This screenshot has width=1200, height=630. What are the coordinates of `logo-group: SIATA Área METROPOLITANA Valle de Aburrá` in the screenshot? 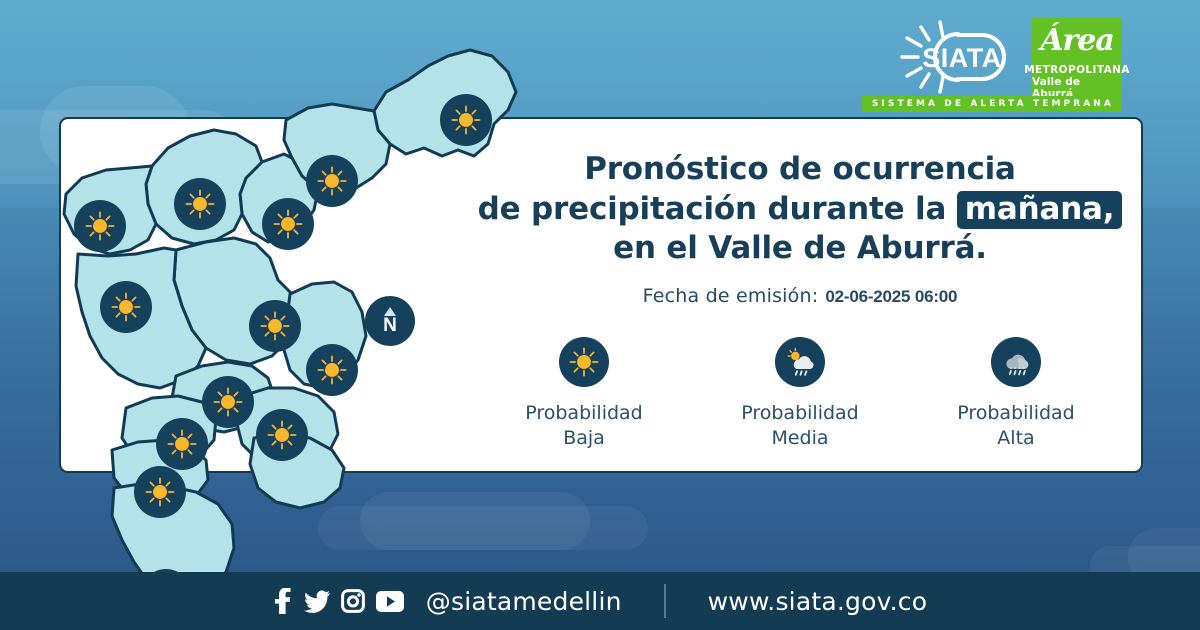 It's located at (1012, 59).